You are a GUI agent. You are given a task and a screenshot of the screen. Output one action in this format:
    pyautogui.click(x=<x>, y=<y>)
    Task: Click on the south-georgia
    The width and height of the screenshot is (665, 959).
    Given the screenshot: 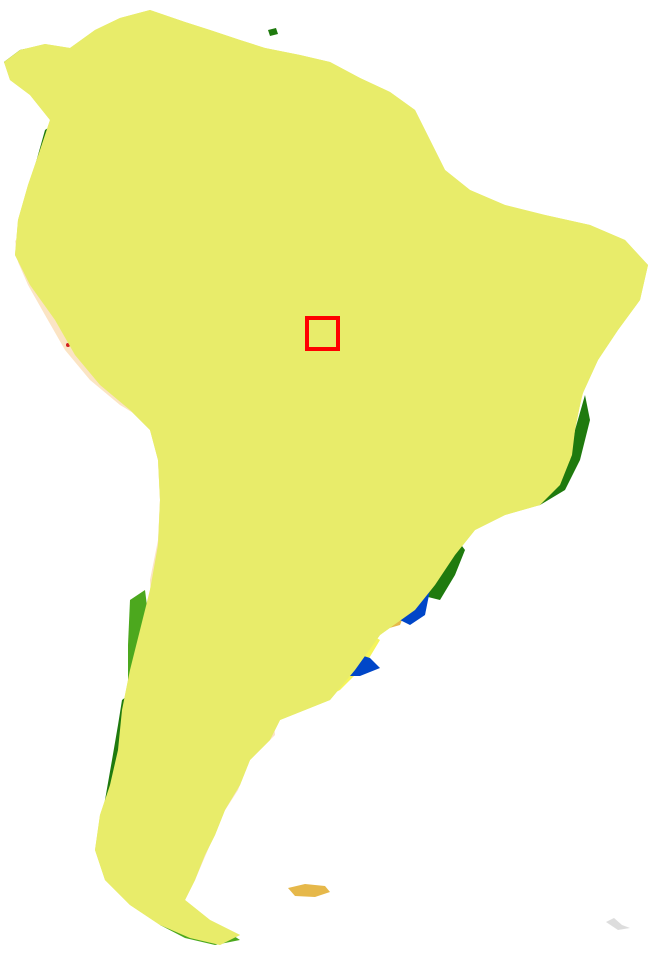 What is the action you would take?
    pyautogui.click(x=618, y=924)
    